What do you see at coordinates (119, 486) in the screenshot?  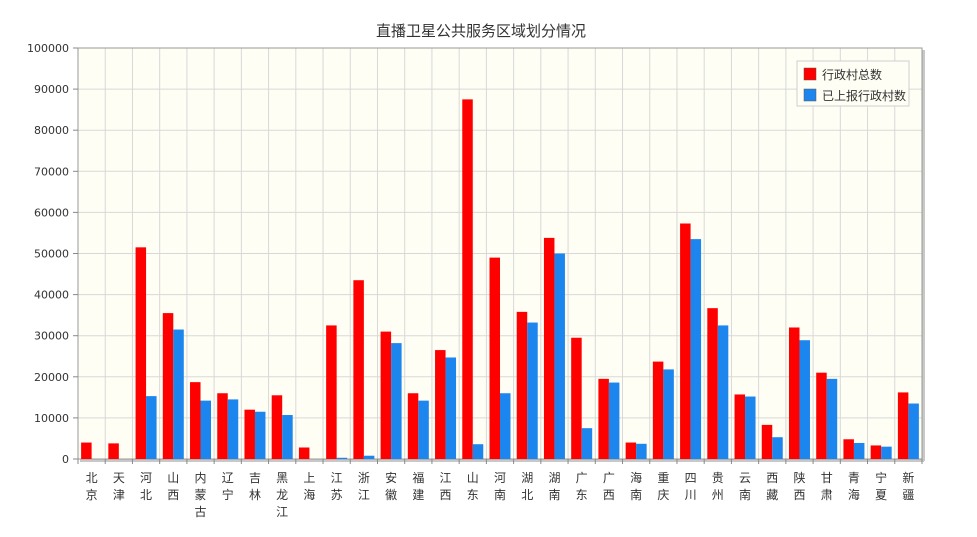 I see `x-tick-label: 天津` at bounding box center [119, 486].